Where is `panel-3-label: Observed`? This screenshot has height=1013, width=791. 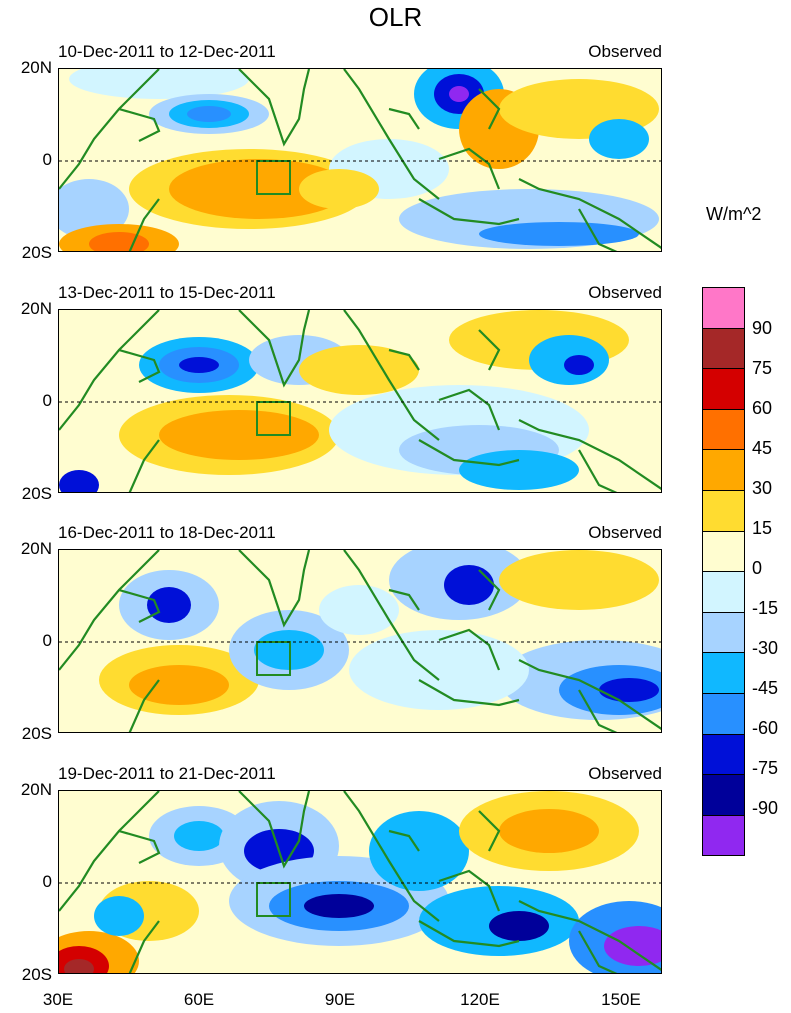 panel-3-label: Observed is located at coordinates (625, 532).